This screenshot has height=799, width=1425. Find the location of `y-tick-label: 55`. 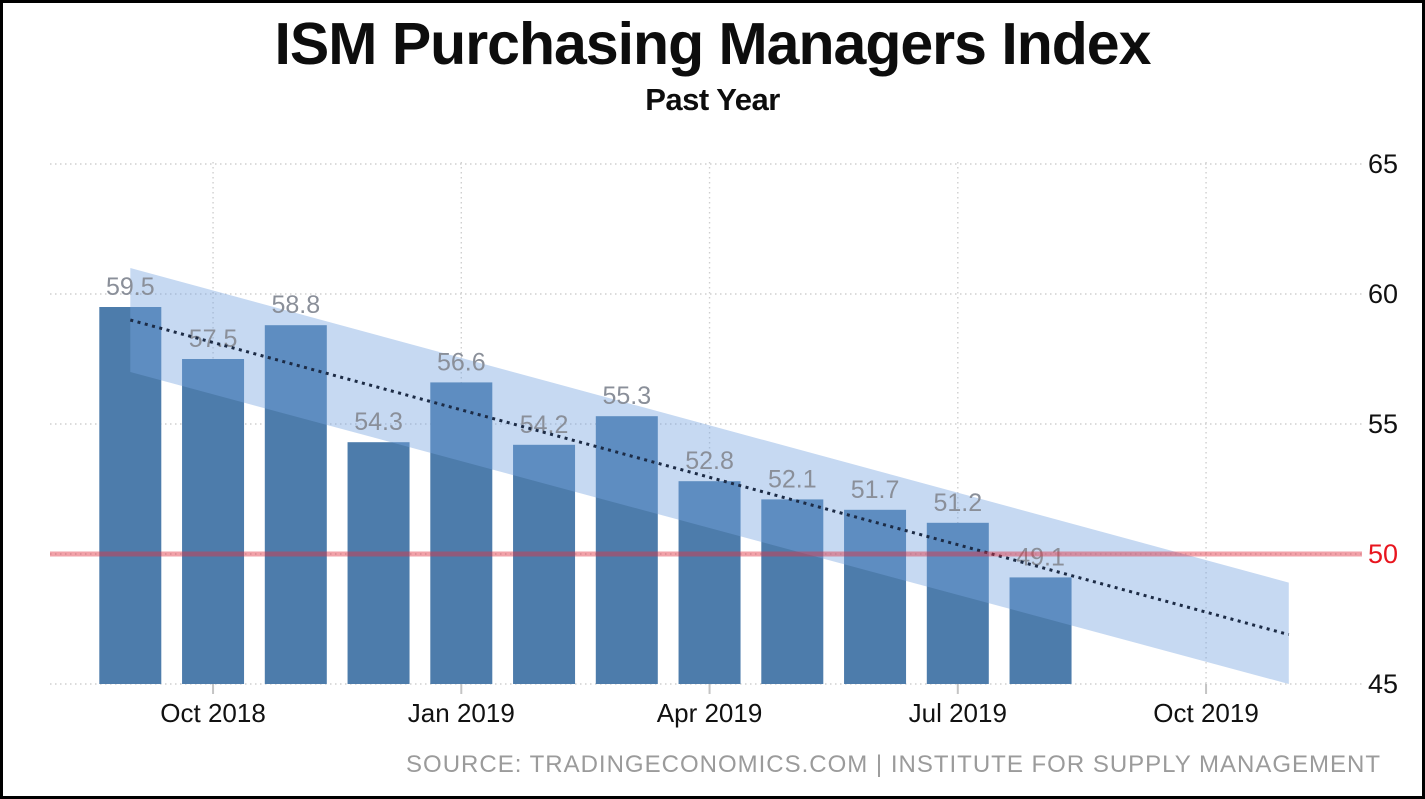

y-tick-label: 55 is located at coordinates (1383, 424).